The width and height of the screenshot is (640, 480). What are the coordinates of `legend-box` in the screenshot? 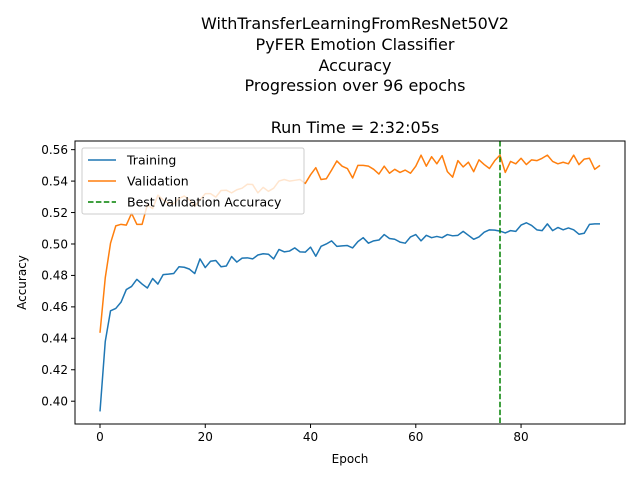 It's located at (193, 181).